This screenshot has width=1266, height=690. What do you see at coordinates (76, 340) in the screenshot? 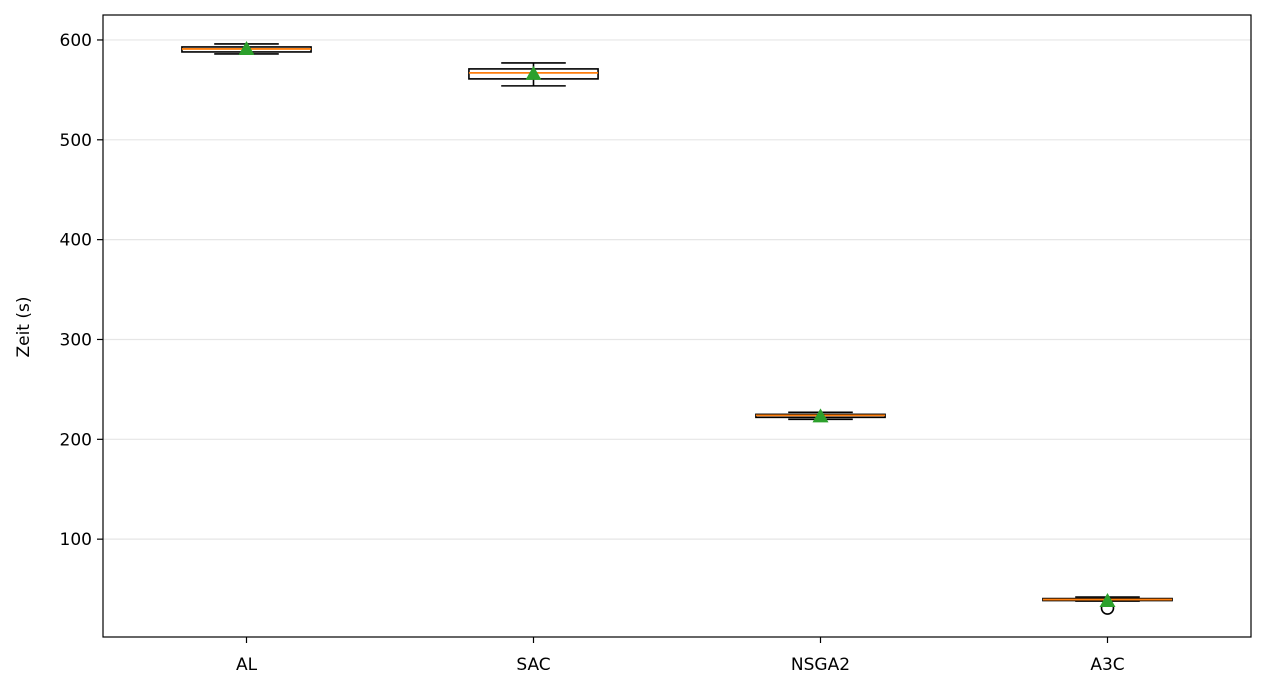
I see `y-tick-label: 300` at bounding box center [76, 340].